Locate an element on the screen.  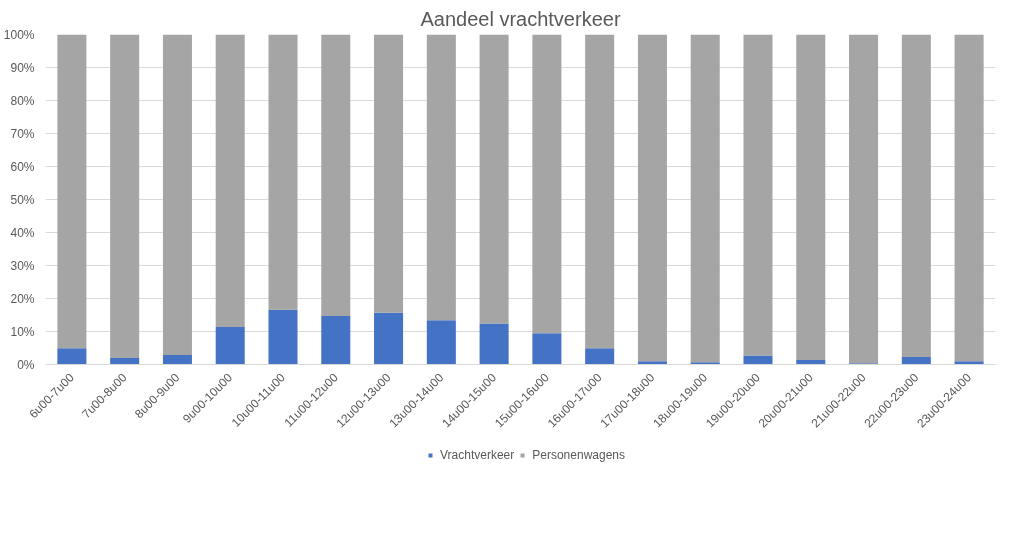
y-tick-label: 10% is located at coordinates (22, 331).